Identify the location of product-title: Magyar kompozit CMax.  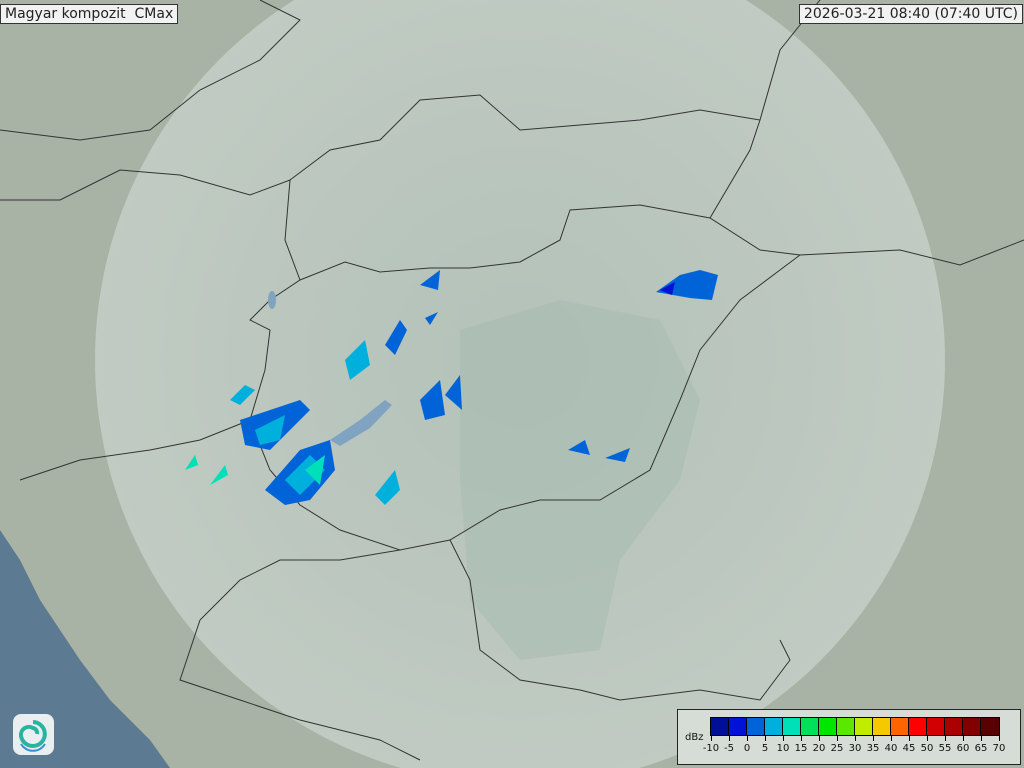
(89, 14).